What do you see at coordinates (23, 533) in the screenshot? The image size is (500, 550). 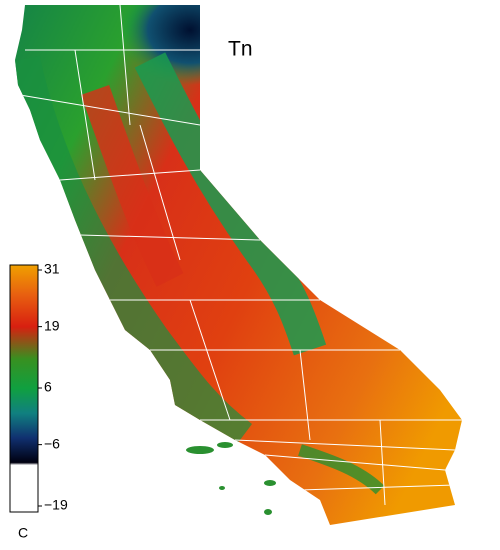 I see `colorbar-unit: C` at bounding box center [23, 533].